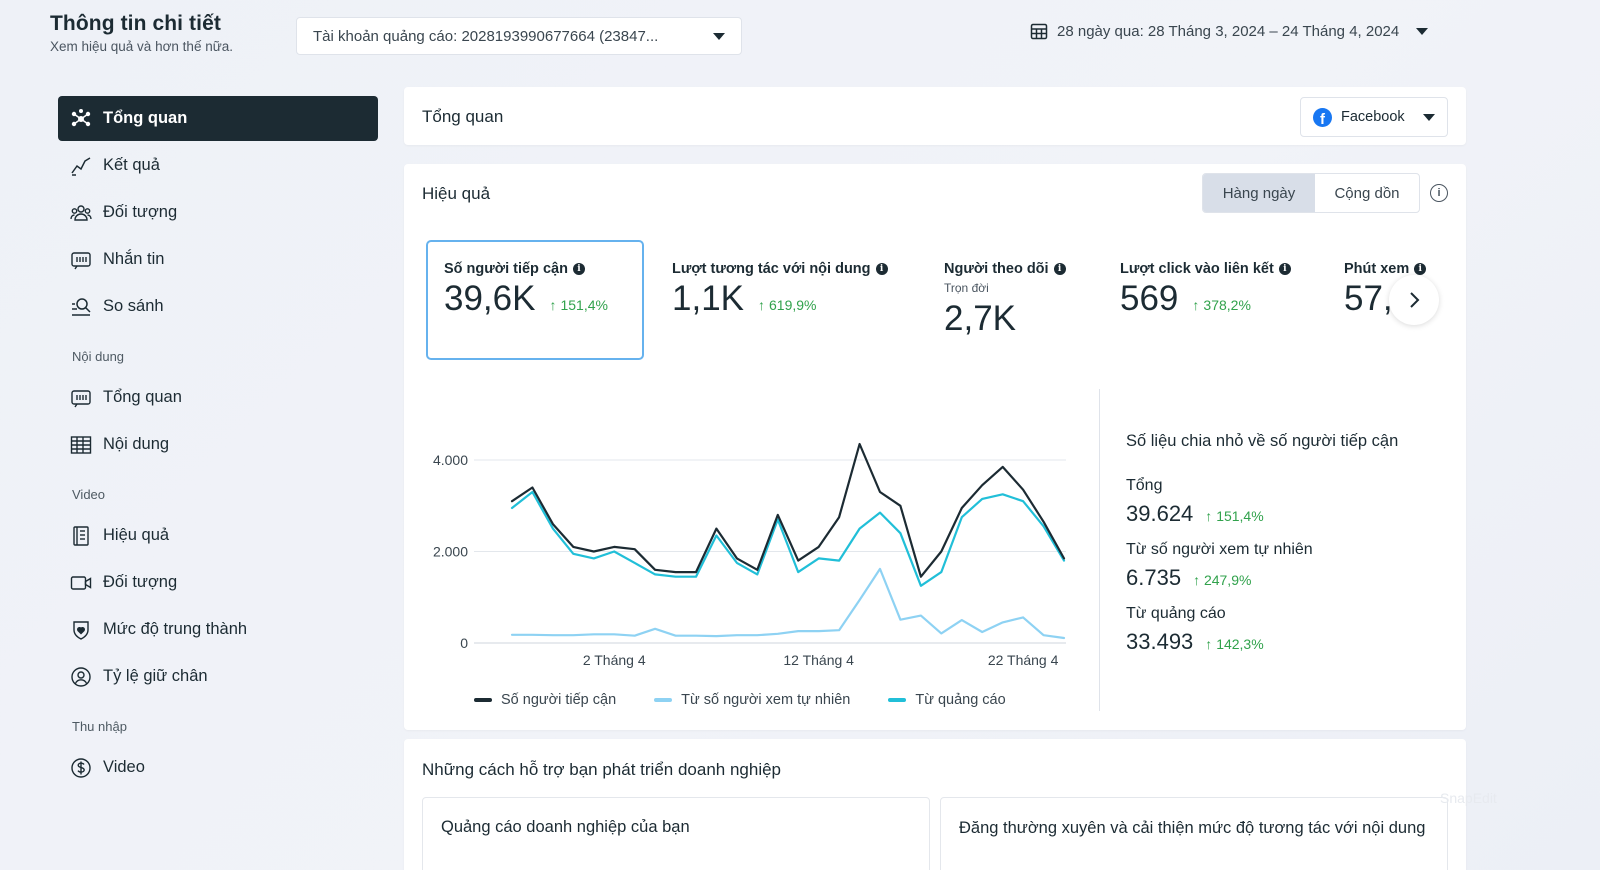  Describe the element at coordinates (1259, 193) in the screenshot. I see `toggle-daily: Hàng ngày` at that location.